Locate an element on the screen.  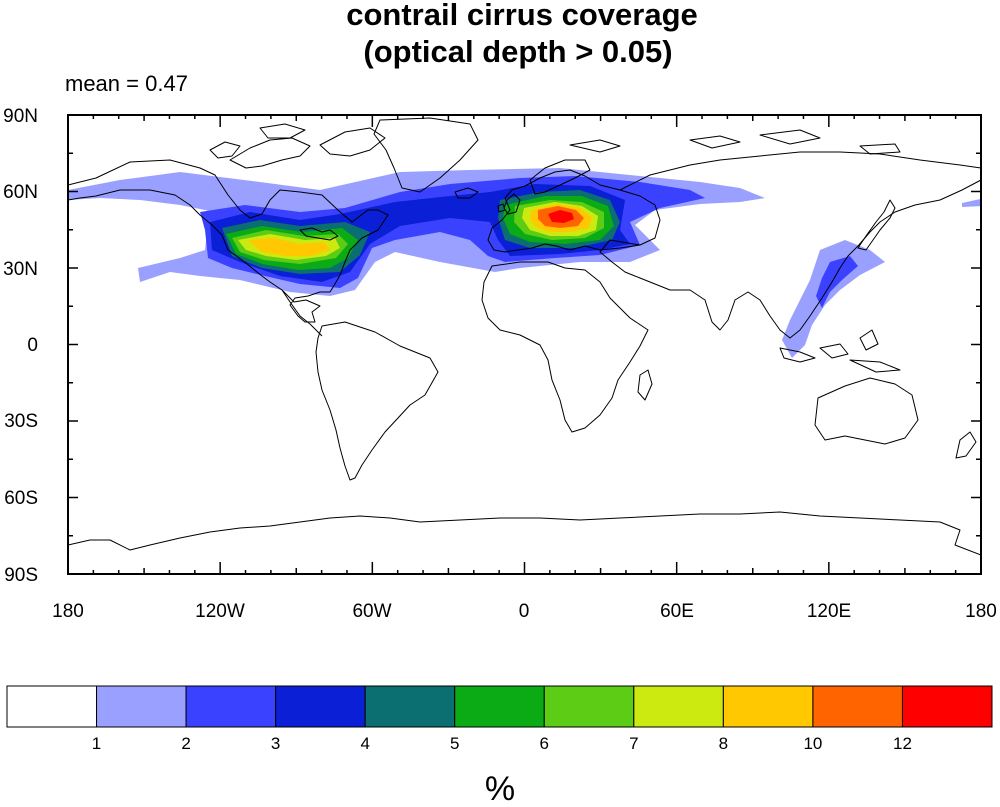
coastline-asia is located at coordinates (790, 245).